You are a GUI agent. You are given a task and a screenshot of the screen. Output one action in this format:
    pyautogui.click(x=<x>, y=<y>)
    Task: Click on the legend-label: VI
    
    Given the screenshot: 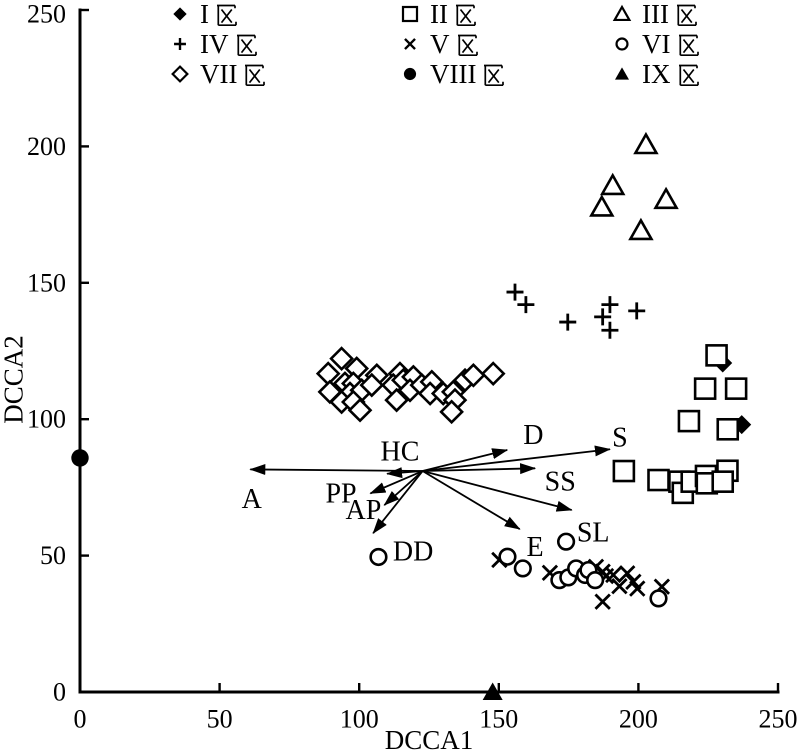 What is the action you would take?
    pyautogui.click(x=656, y=43)
    